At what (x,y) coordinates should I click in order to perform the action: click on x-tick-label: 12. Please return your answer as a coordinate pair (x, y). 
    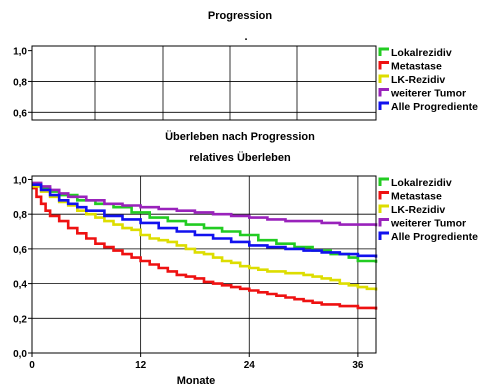
    Looking at the image, I should click on (141, 365).